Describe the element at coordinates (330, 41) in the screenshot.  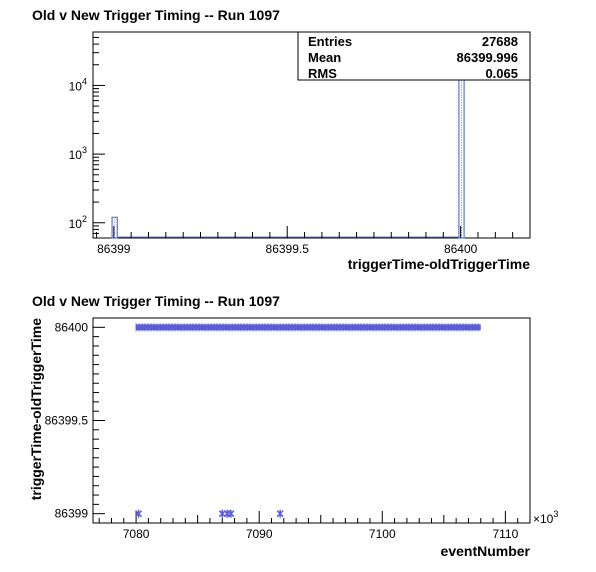
I see `stats-label: Entries` at that location.